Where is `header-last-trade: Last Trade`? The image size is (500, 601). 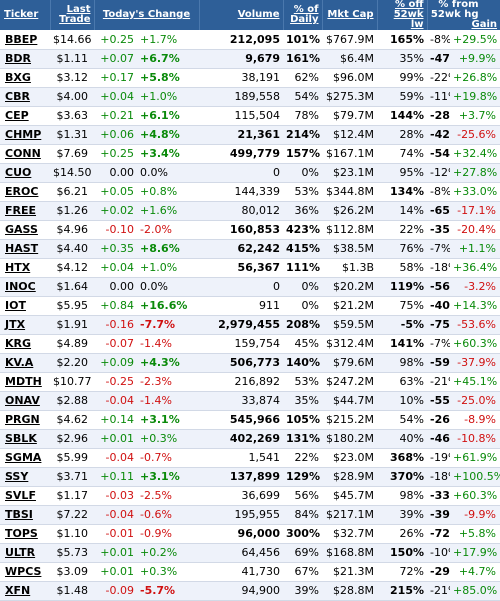 header-last-trade: Last Trade is located at coordinates (72, 15).